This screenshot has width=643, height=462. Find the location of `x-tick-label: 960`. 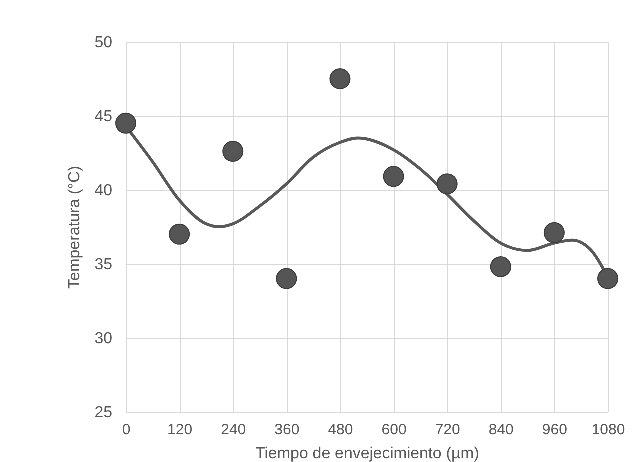

x-tick-label: 960 is located at coordinates (555, 430).